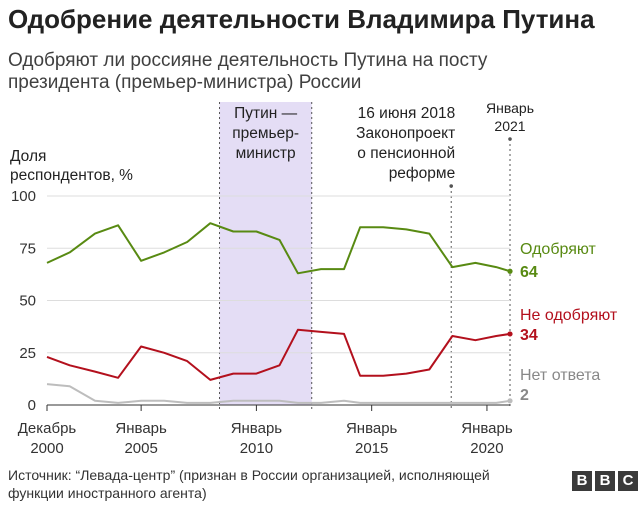  Describe the element at coordinates (32, 405) in the screenshot. I see `y-tick-label: 0` at that location.